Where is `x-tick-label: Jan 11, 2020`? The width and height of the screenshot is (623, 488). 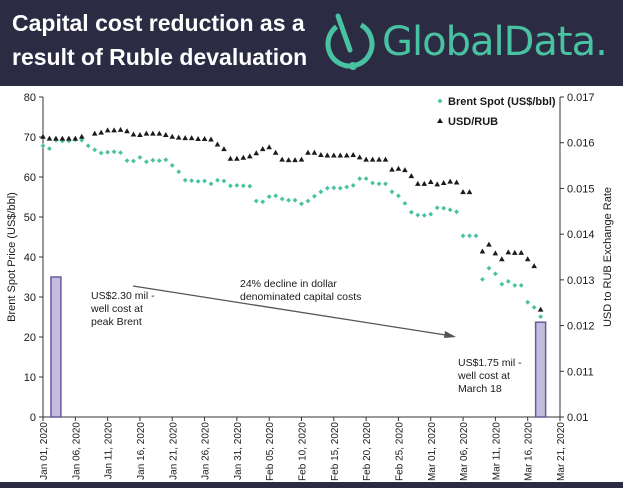
x-tick-label: Jan 11, 2020 is located at coordinates (109, 451).